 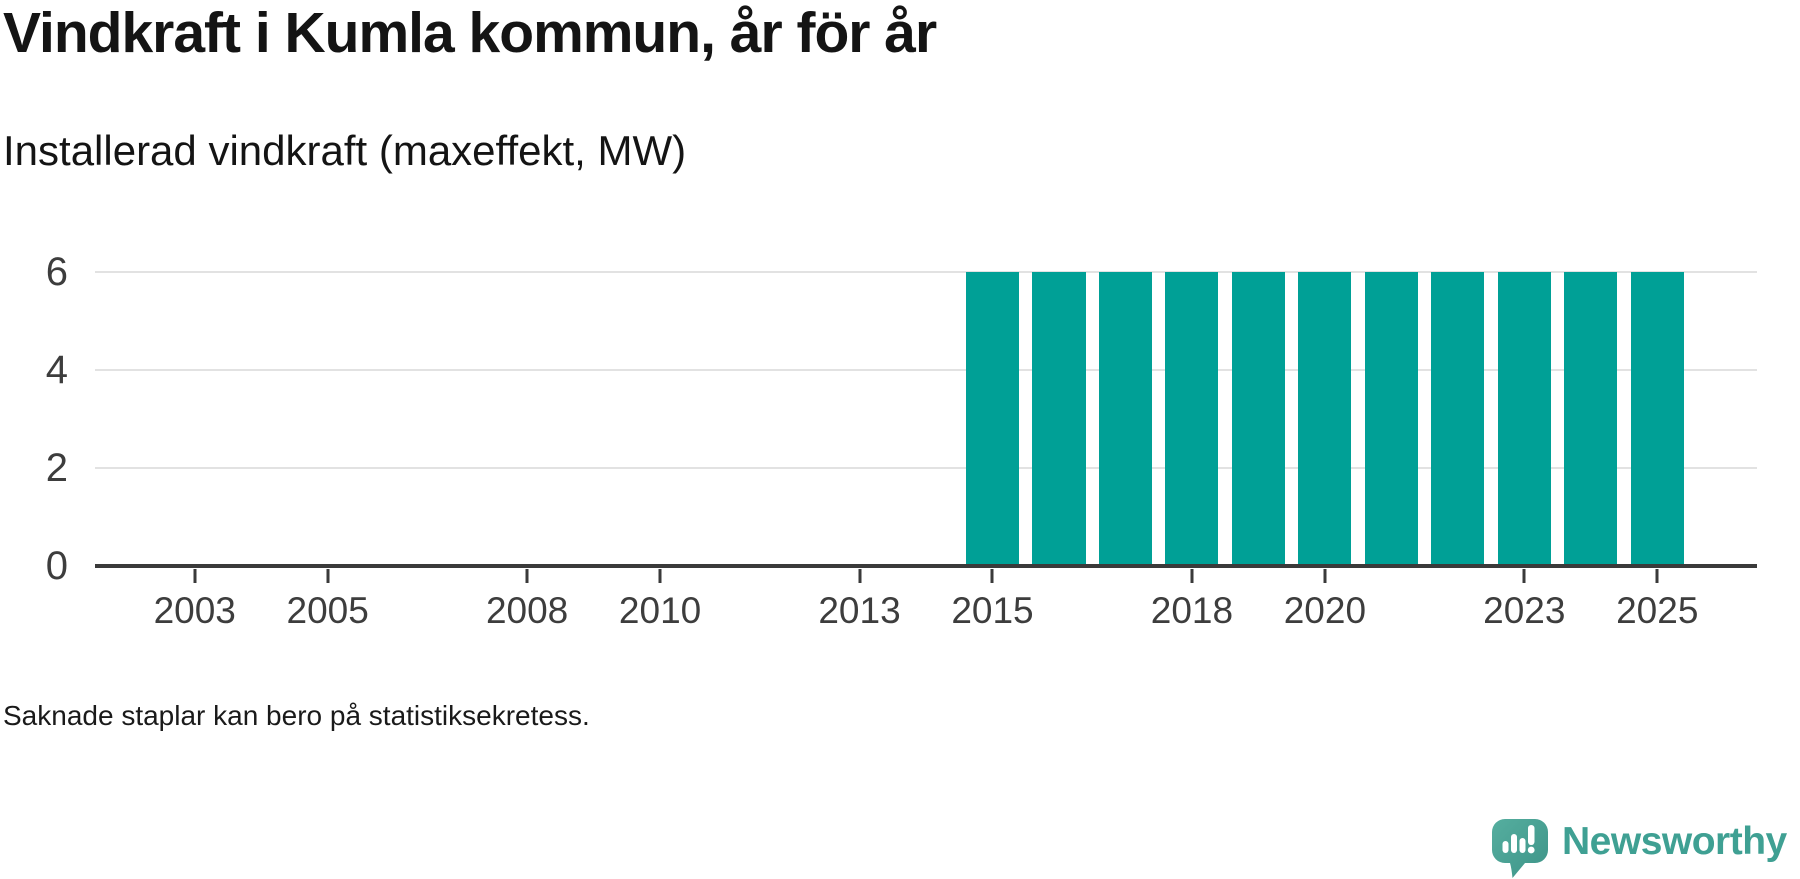 I want to click on x-tick-label-2025: 2025, so click(x=1657, y=610).